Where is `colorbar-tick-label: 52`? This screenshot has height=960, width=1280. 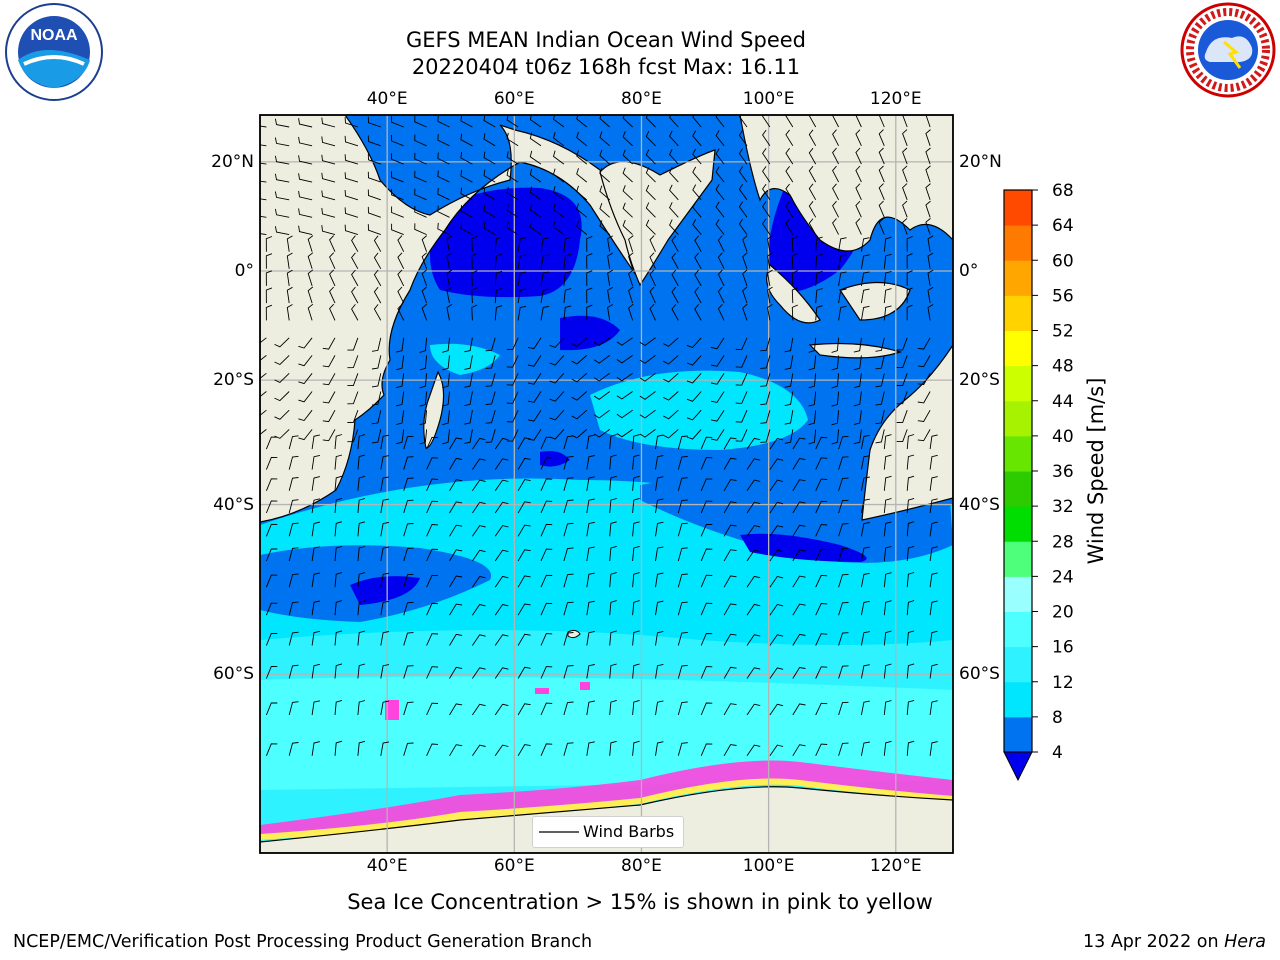
colorbar-tick-label: 52 is located at coordinates (1063, 332).